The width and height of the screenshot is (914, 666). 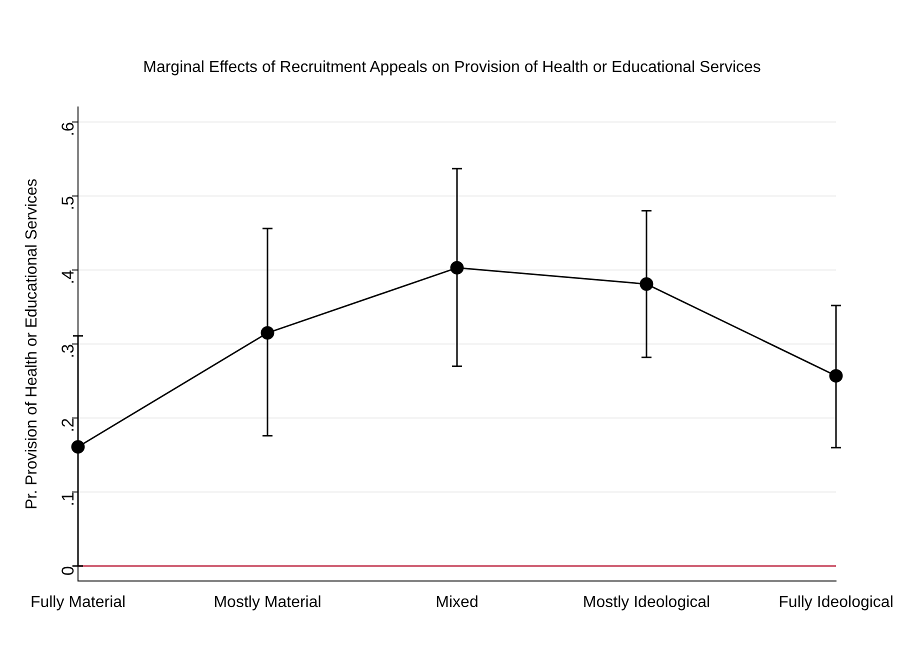 What do you see at coordinates (68, 425) in the screenshot?
I see `y-tick-label: .2` at bounding box center [68, 425].